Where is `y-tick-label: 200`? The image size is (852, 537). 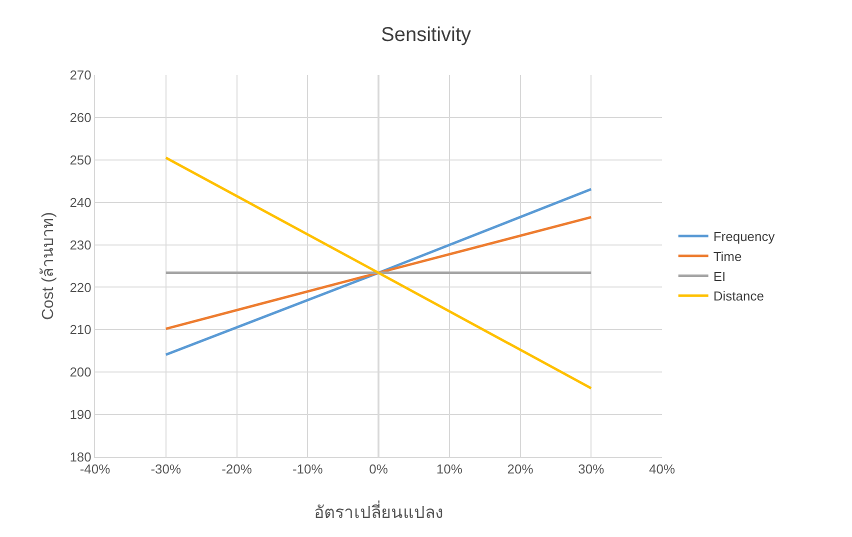
y-tick-label: 200 is located at coordinates (81, 372).